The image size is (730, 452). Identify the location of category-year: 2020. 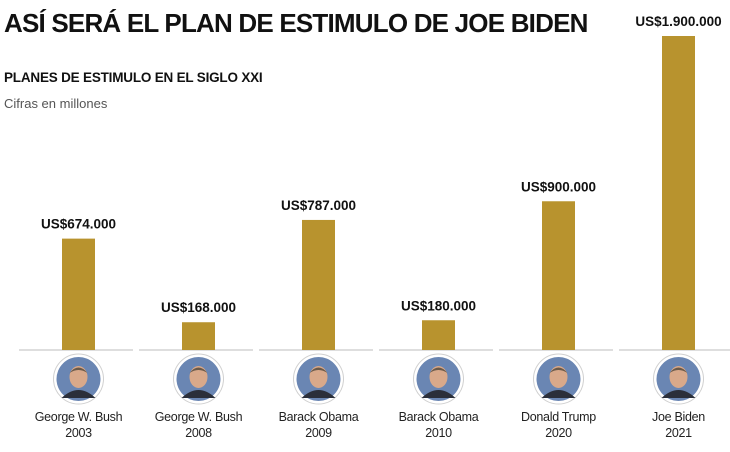
(558, 433).